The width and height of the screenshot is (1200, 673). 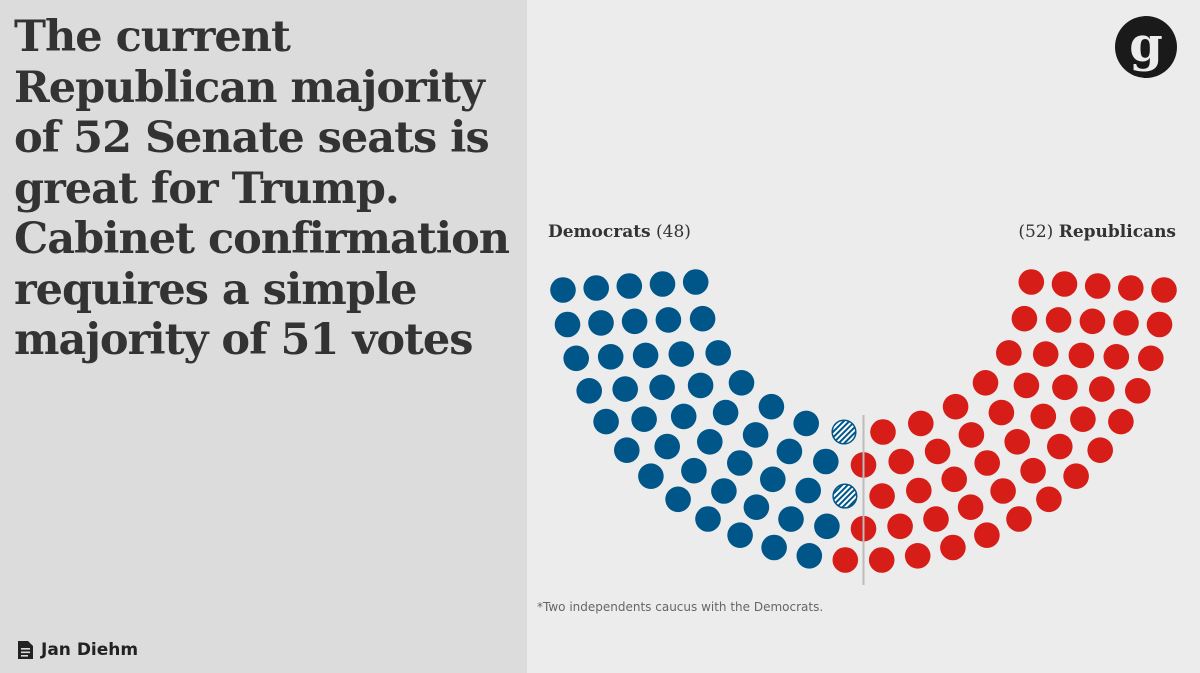 I want to click on logo-letter: g, so click(x=1146, y=45).